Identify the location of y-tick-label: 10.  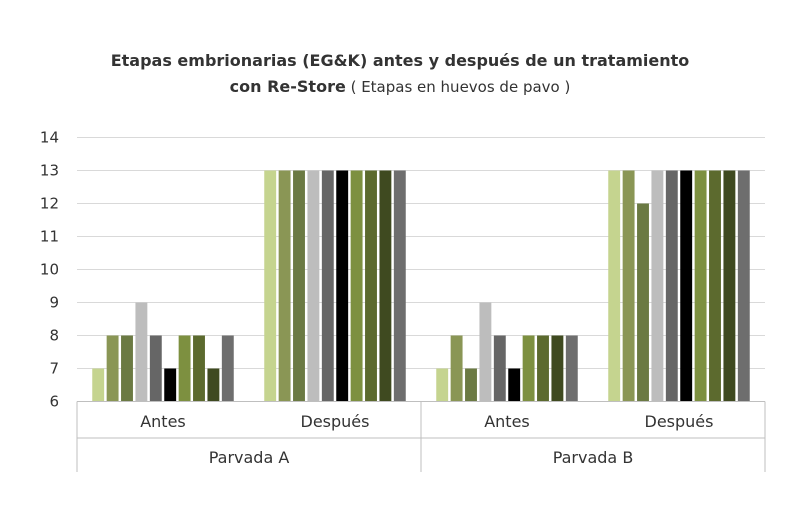
(49, 270).